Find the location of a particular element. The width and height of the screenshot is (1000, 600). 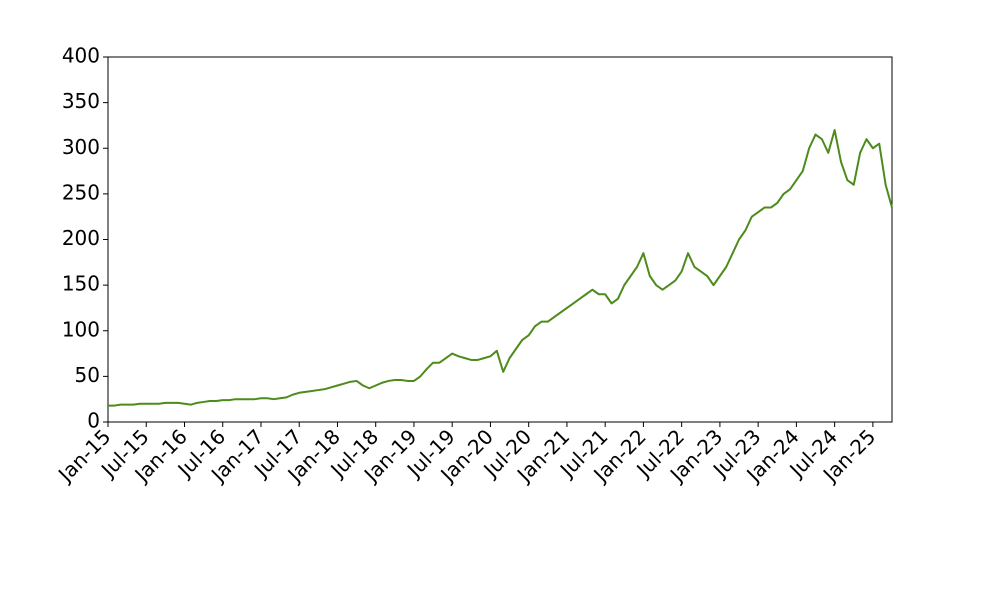

y-tick-label: 300 is located at coordinates (81, 147).